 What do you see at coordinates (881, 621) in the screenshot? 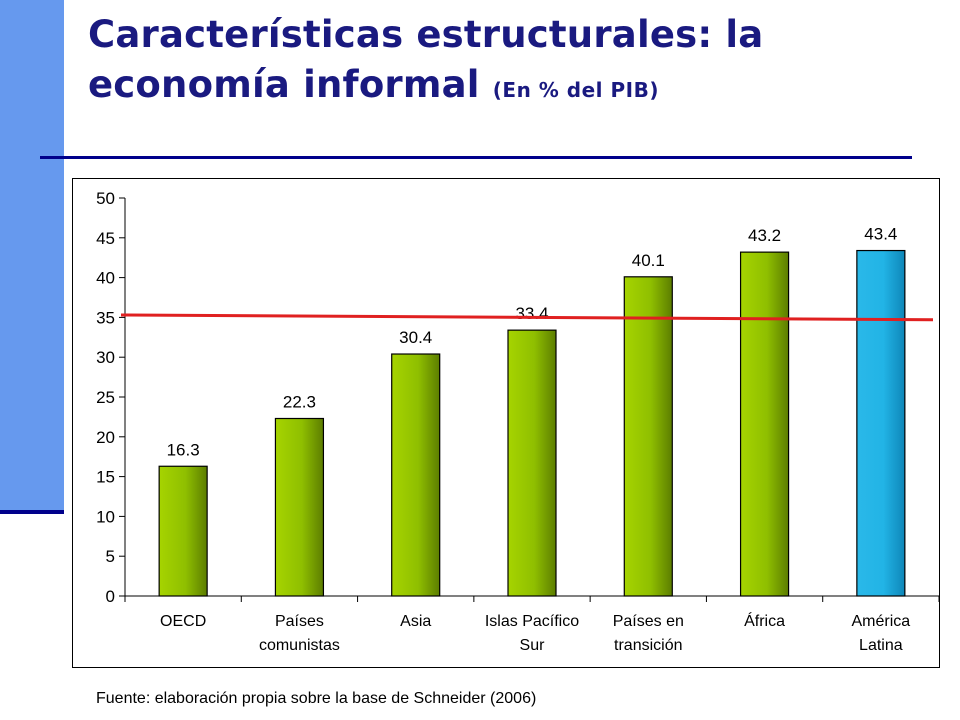
I see `x-tick-label: América` at bounding box center [881, 621].